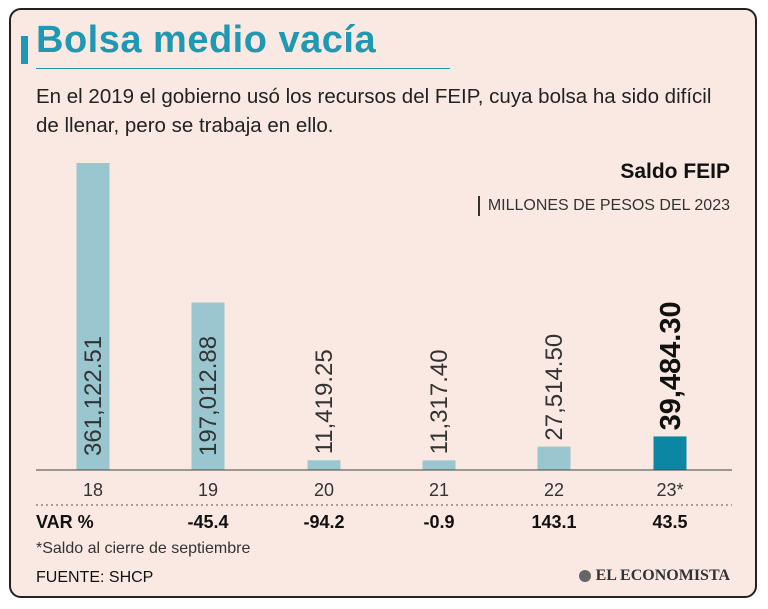 This screenshot has width=768, height=609. What do you see at coordinates (207, 522) in the screenshot?
I see `var-value: -45.4` at bounding box center [207, 522].